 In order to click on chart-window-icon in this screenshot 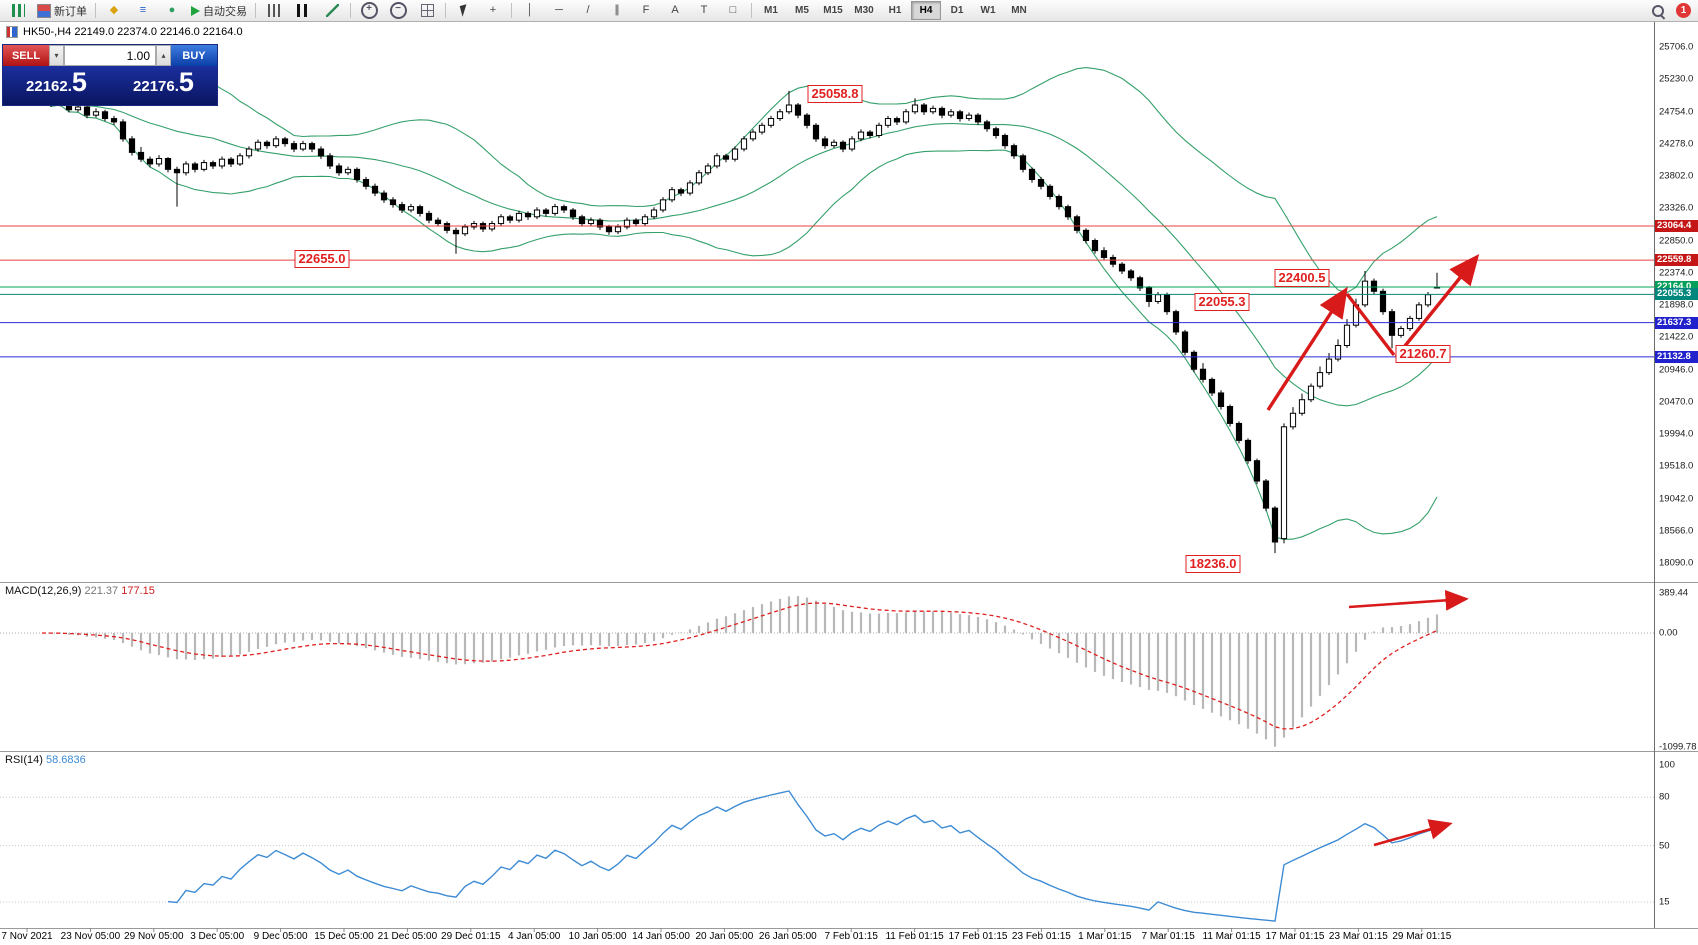, I will do `click(18, 11)`.